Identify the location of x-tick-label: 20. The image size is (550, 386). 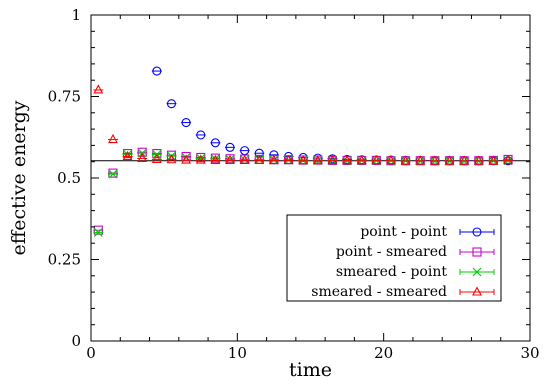
(383, 353).